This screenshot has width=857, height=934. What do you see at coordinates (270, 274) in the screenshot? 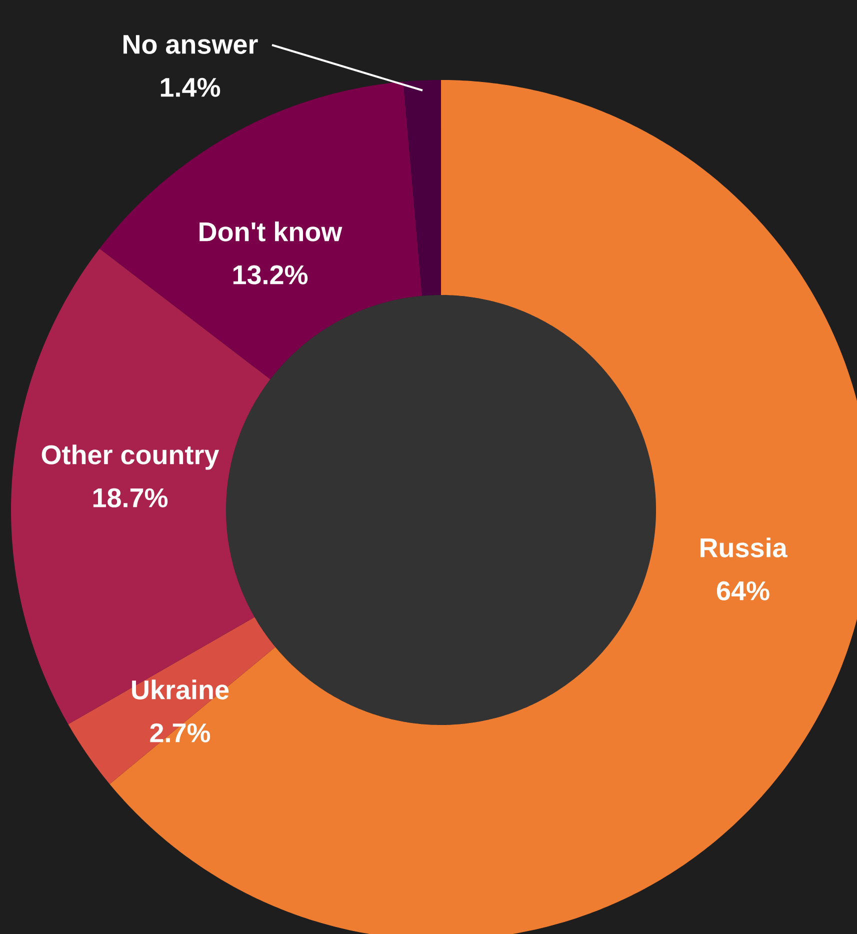
I see `data-label: 13.2%` at bounding box center [270, 274].